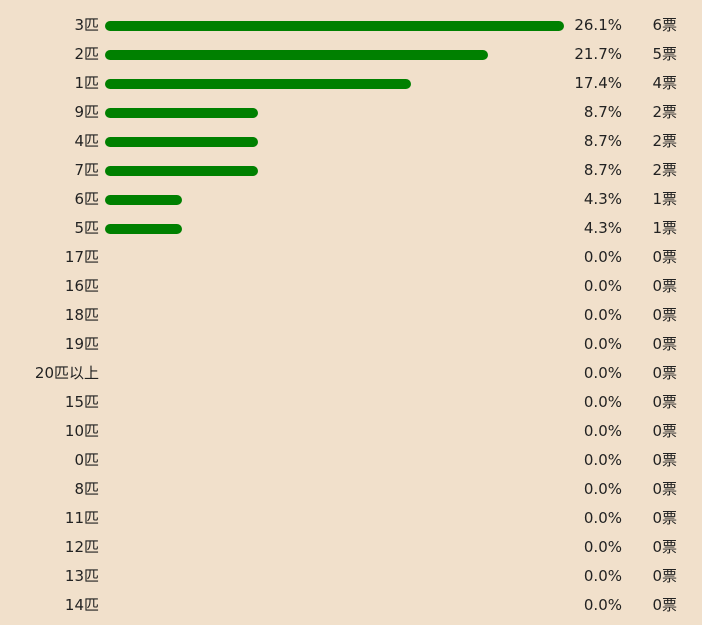 This screenshot has height=625, width=702. Describe the element at coordinates (86, 54) in the screenshot. I see `option-label: 2匹` at that location.